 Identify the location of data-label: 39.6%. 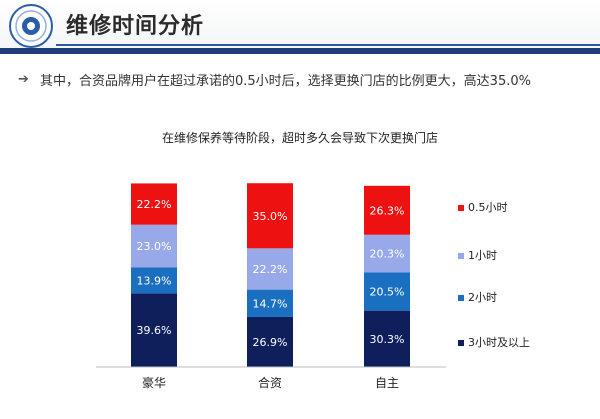
(154, 330).